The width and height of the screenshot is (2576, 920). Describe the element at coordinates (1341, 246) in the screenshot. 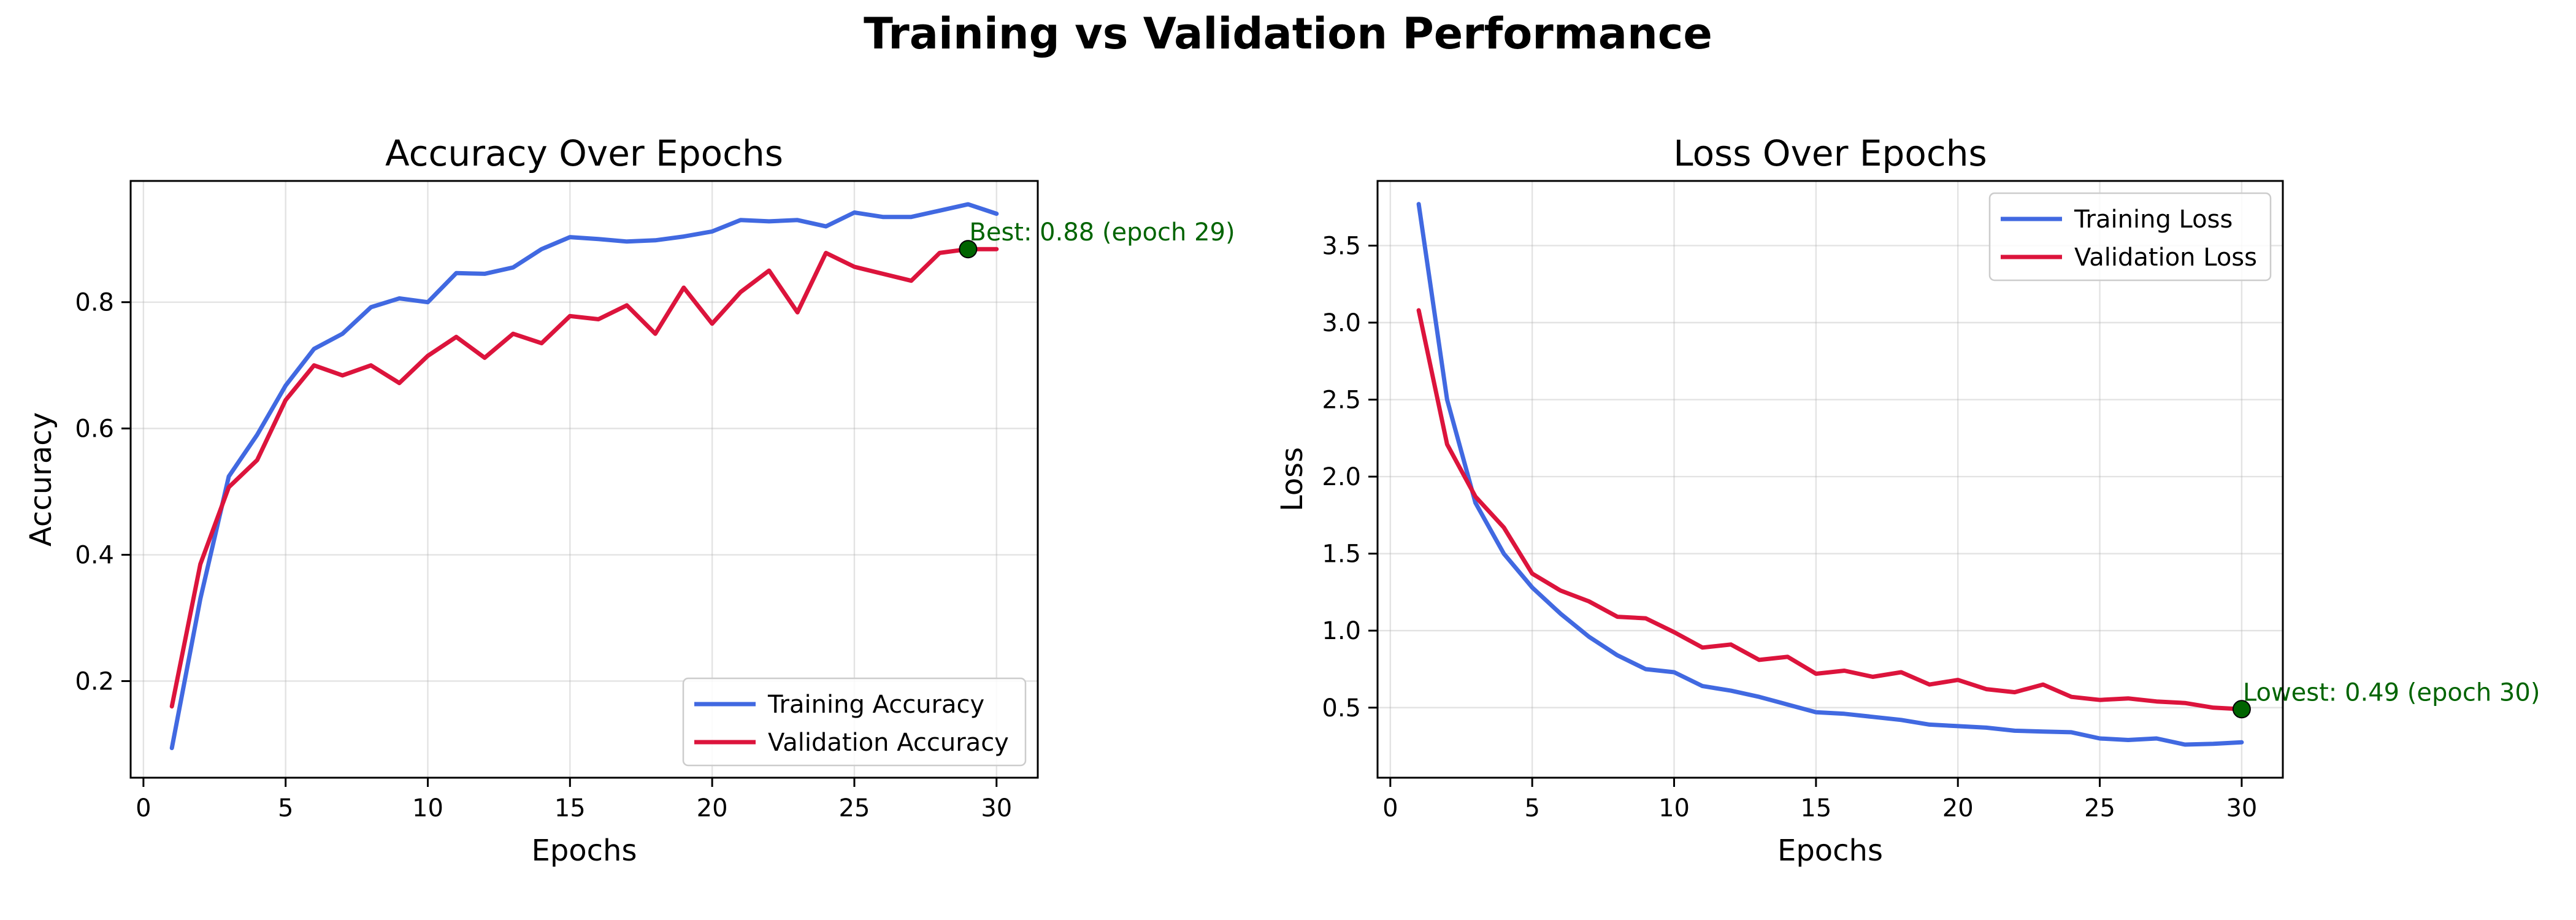

I see `loss-ytick-label: 3.5` at that location.